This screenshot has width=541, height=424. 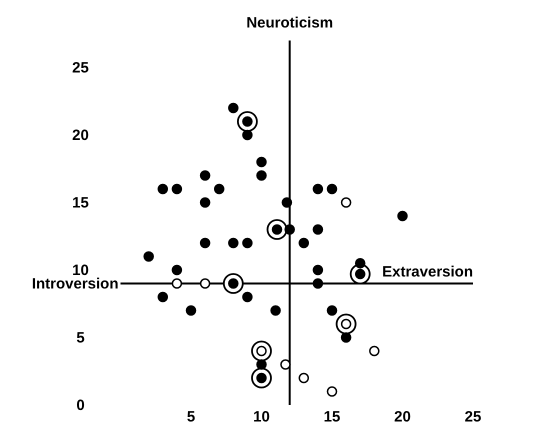 I want to click on y-tick-label: 25, so click(x=80, y=67).